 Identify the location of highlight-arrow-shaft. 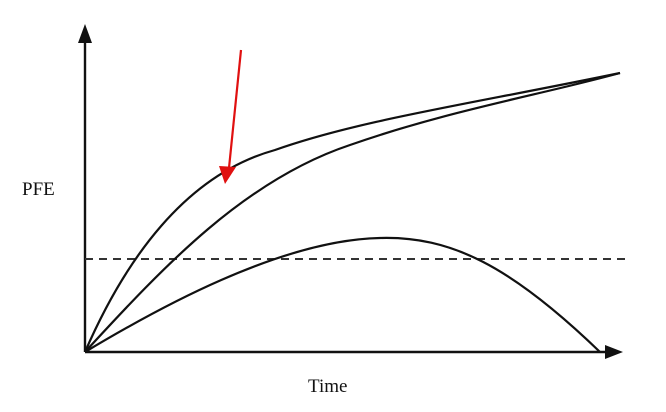
(235, 109).